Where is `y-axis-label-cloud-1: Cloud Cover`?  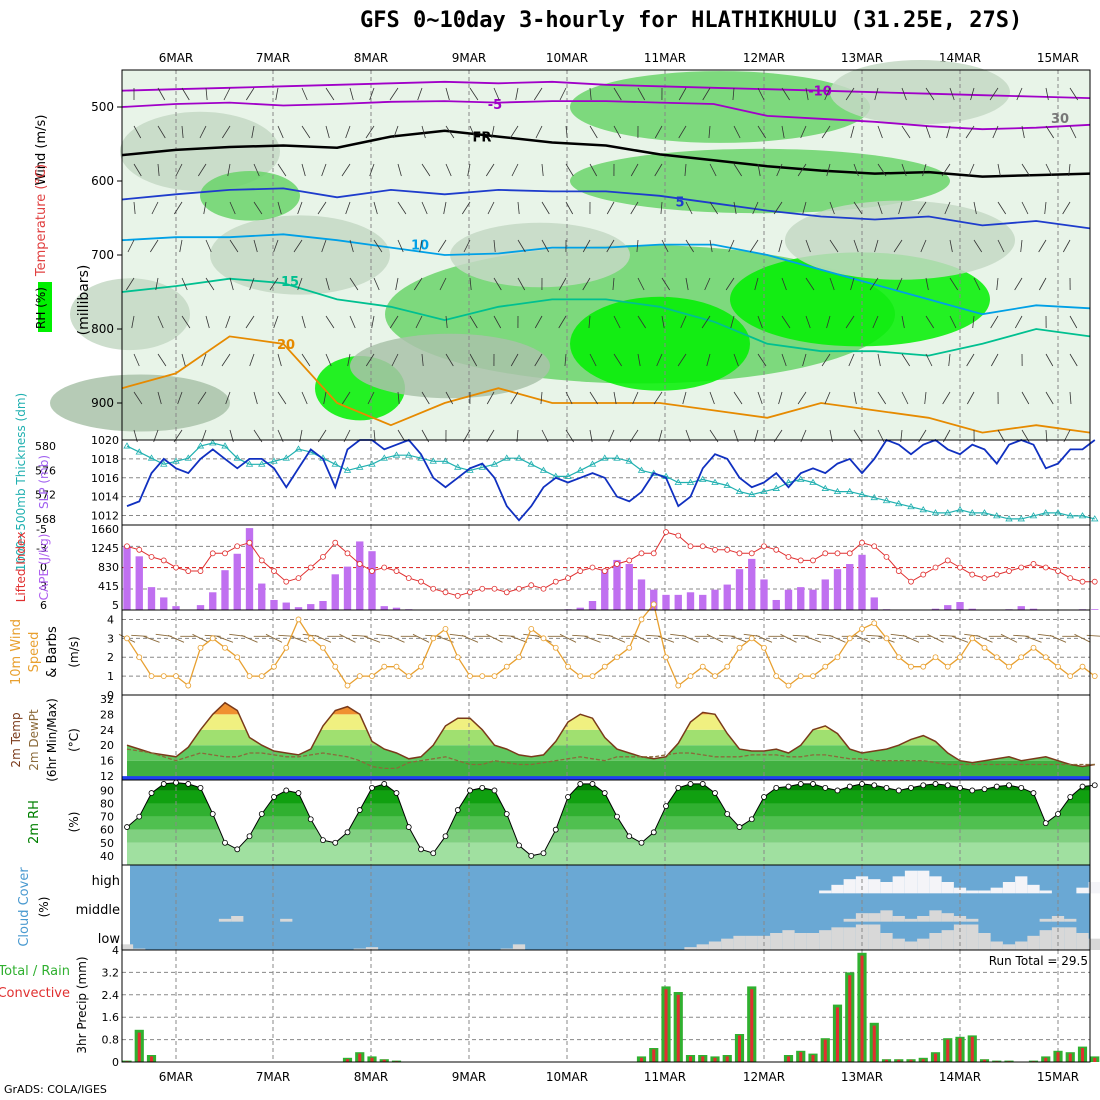 y-axis-label-cloud-1: Cloud Cover is located at coordinates (24, 907).